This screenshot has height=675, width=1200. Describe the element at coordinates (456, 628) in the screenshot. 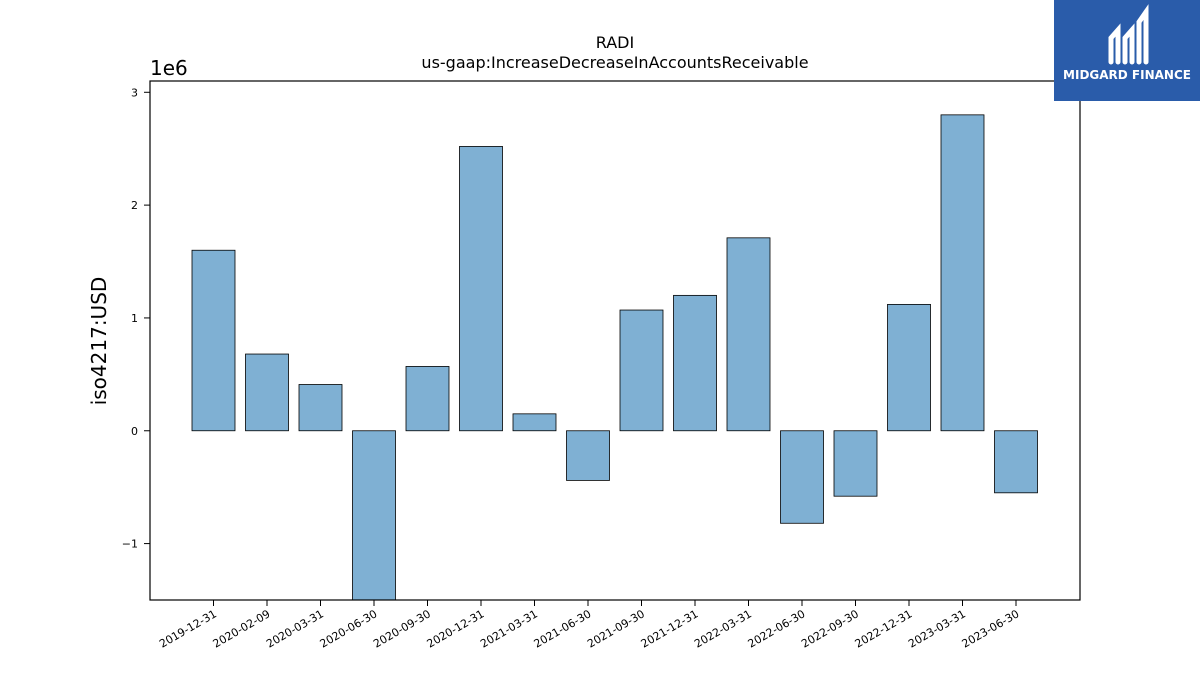

I see `x-tick-label: 2020-12-31` at that location.